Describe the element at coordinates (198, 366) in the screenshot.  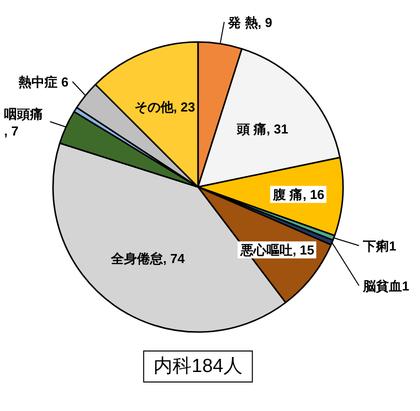
I see `text: 内科184人` at that location.